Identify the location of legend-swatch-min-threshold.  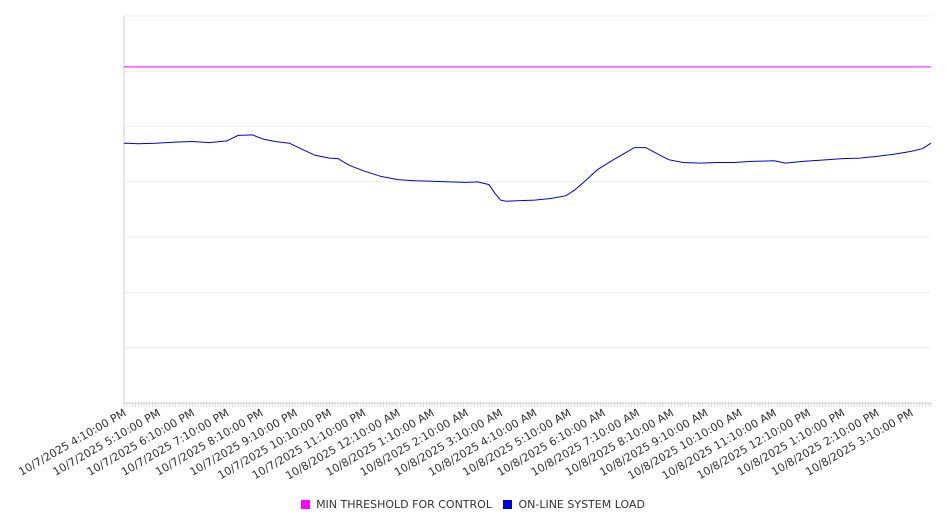
(306, 504).